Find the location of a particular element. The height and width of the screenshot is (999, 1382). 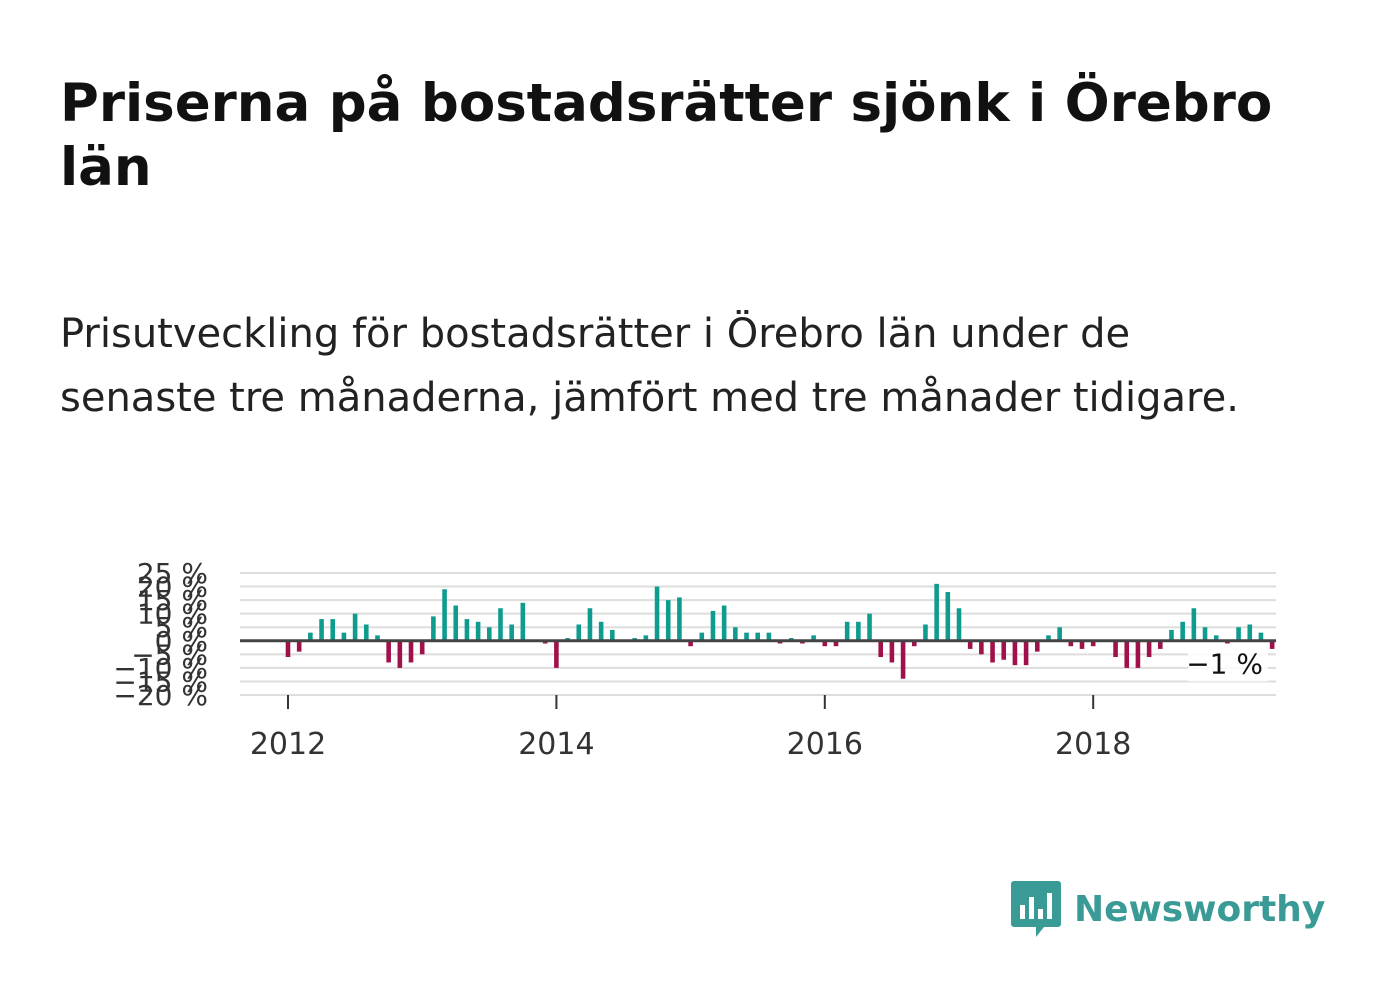

x-tick-label: 2012 is located at coordinates (288, 743).